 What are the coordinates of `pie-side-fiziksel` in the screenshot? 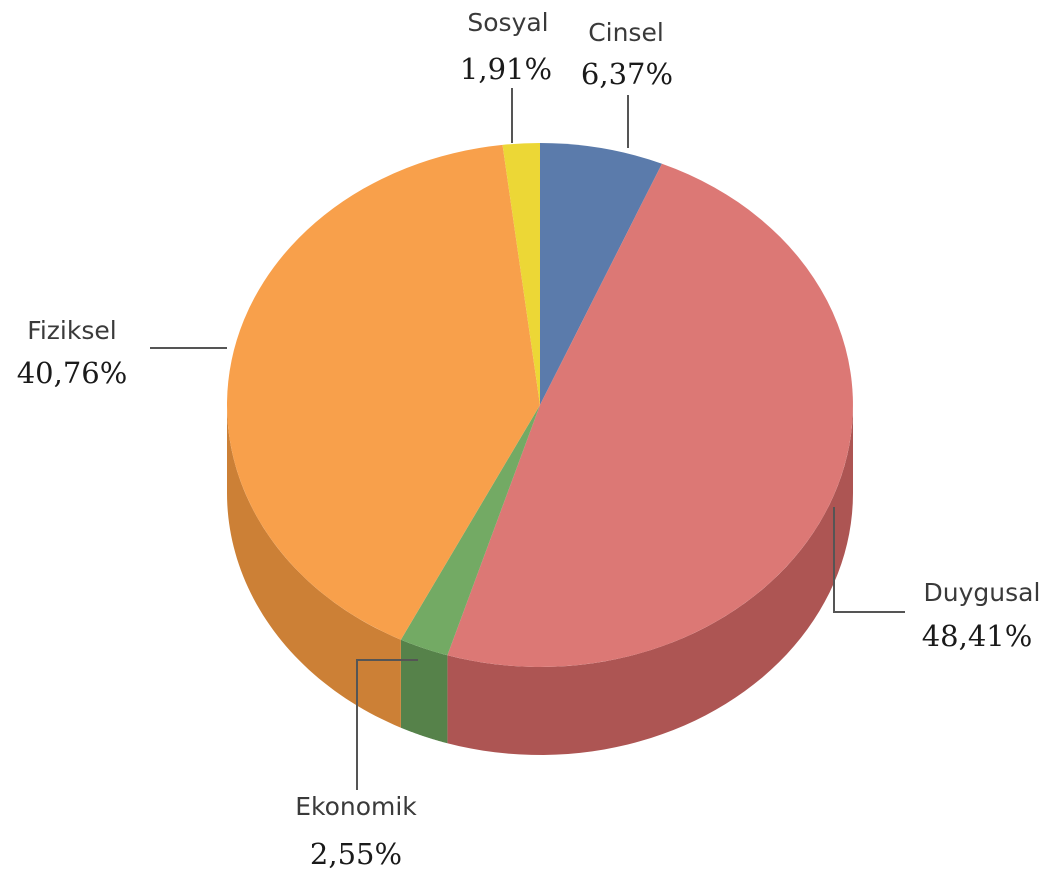 It's located at (314, 566).